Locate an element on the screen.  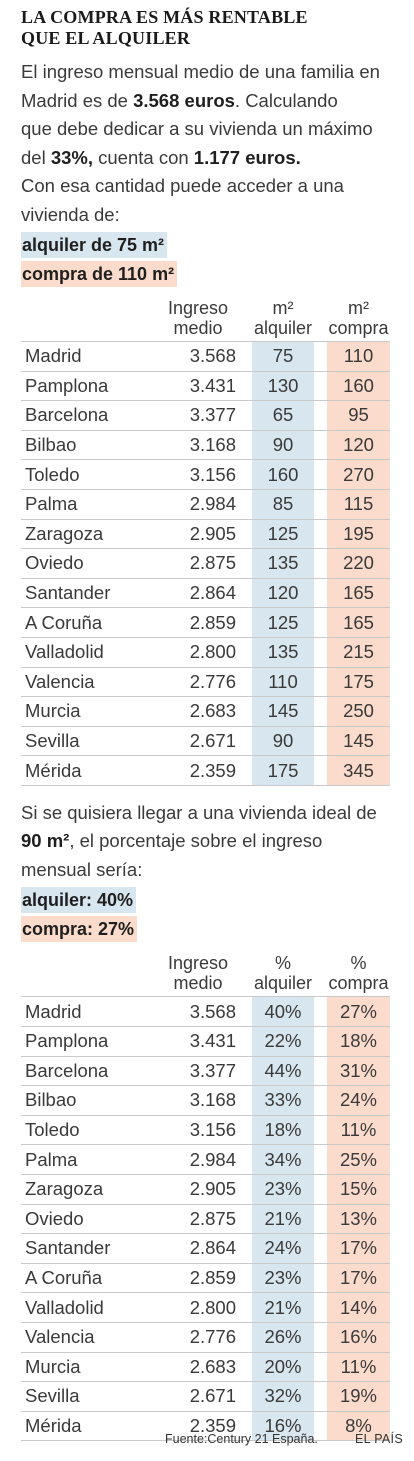
rent-cell: 33% is located at coordinates (283, 1100).